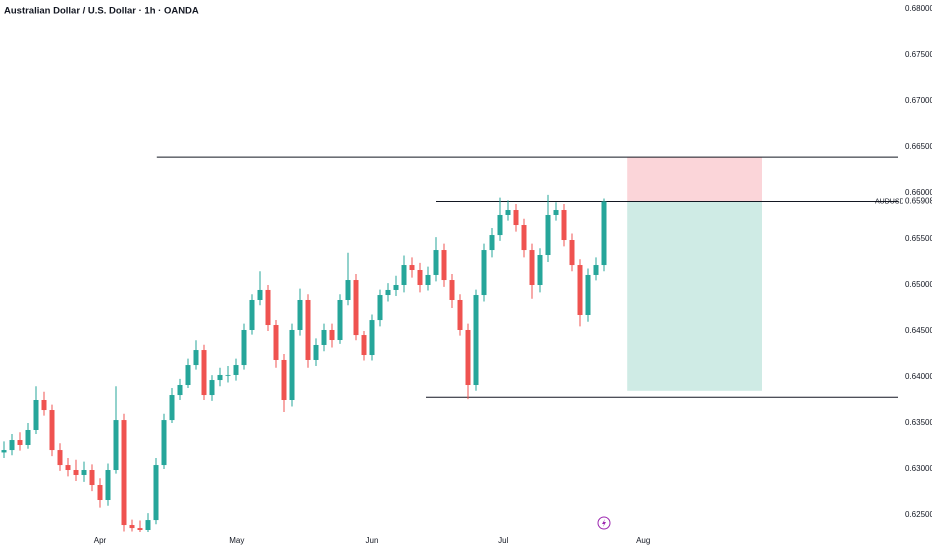 The height and width of the screenshot is (550, 932). What do you see at coordinates (918, 376) in the screenshot?
I see `y-tick-label: 0.64000` at bounding box center [918, 376].